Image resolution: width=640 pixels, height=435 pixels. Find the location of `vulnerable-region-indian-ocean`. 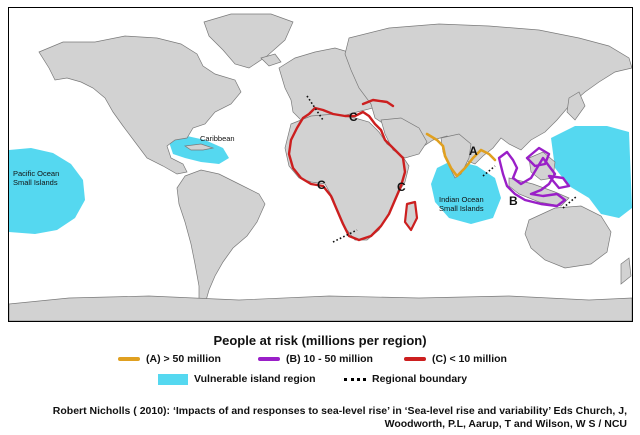

vulnerable-region-indian-ocean is located at coordinates (466, 192).